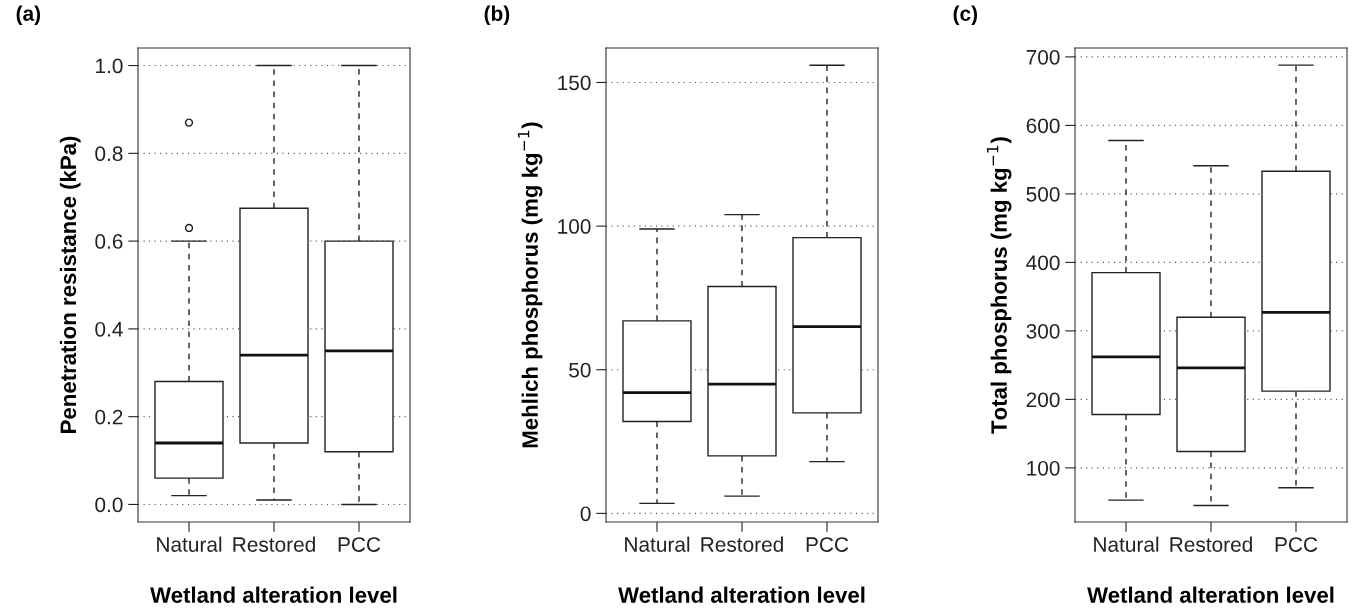  What do you see at coordinates (28, 15) in the screenshot?
I see `chart-title: (a)` at bounding box center [28, 15].